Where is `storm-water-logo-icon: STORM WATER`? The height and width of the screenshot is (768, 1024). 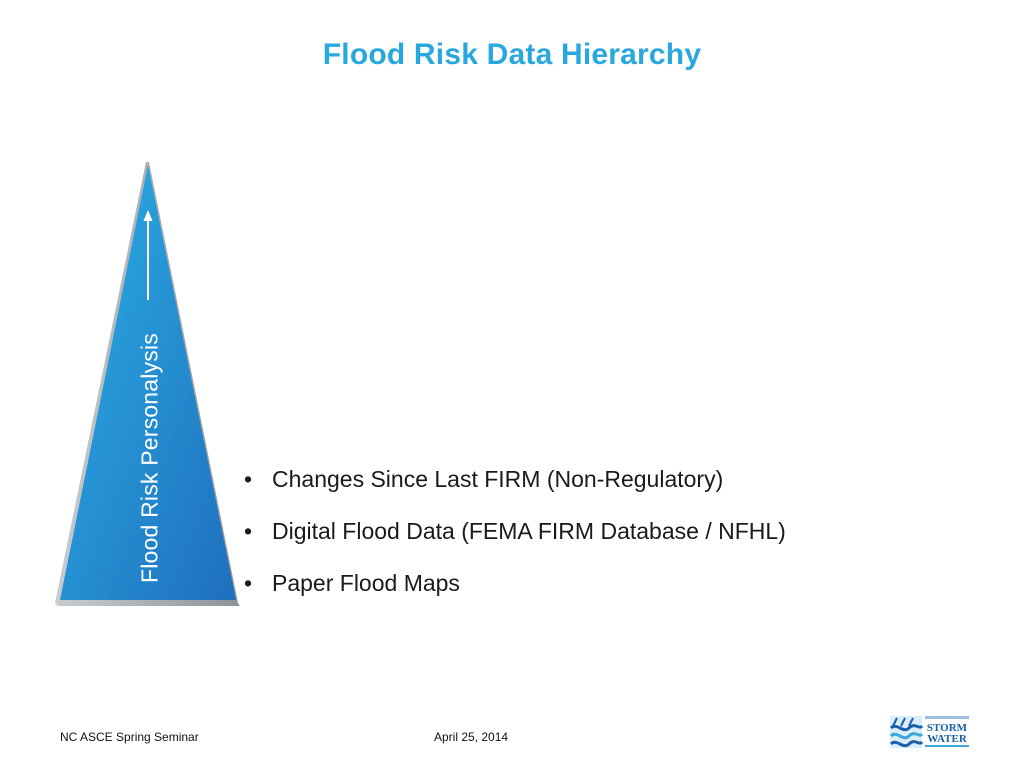
storm-water-logo-icon: STORM WATER is located at coordinates (930, 732).